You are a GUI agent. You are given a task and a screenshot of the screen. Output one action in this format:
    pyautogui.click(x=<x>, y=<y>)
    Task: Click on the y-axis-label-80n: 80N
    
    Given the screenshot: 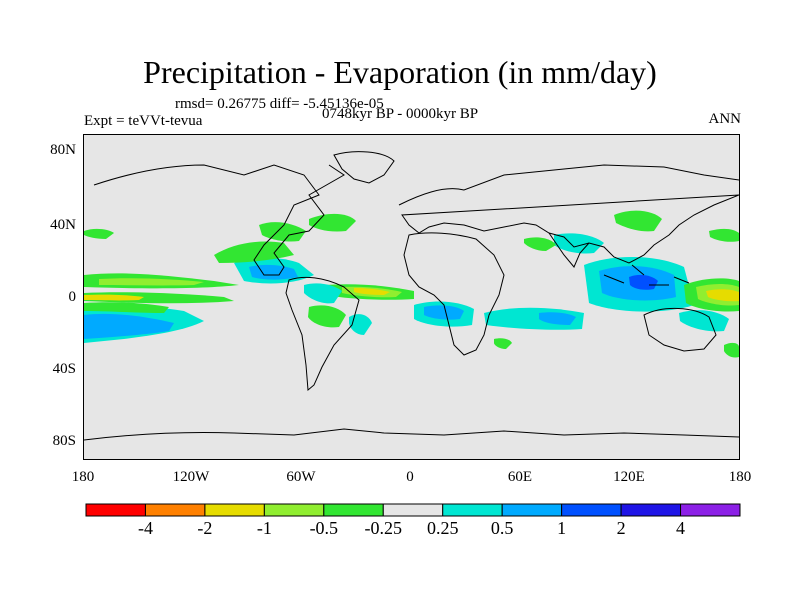 What is the action you would take?
    pyautogui.click(x=63, y=150)
    